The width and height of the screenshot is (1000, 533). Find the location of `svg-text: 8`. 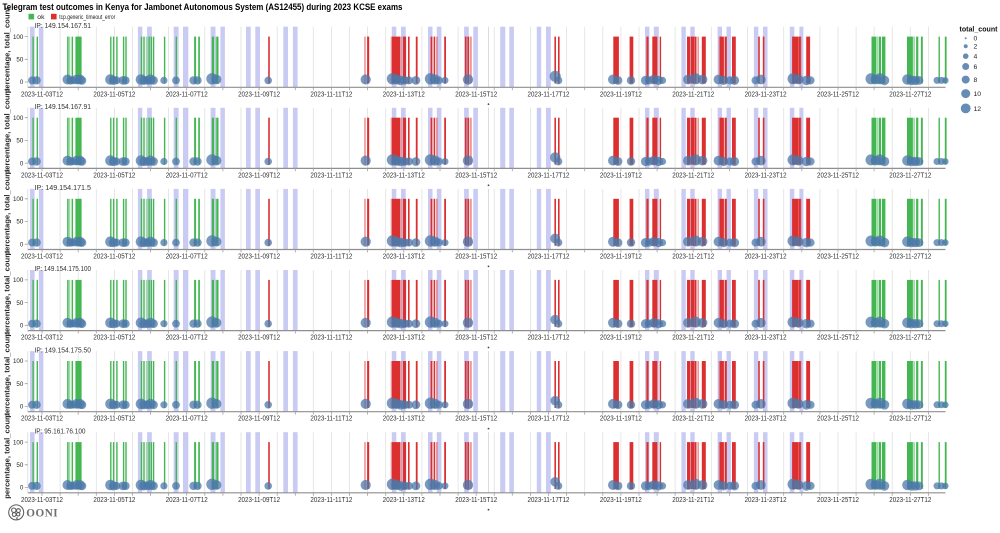

svg-text: 8 is located at coordinates (976, 80).